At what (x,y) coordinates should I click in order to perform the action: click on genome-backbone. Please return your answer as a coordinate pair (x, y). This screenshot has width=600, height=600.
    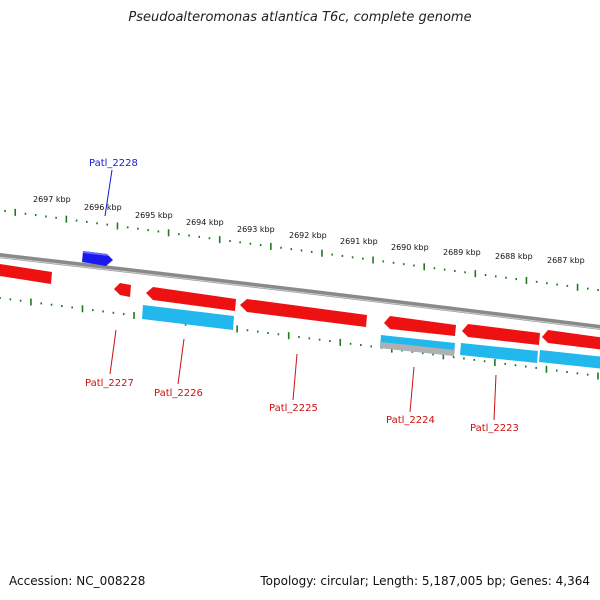
    Looking at the image, I should click on (300, 291).